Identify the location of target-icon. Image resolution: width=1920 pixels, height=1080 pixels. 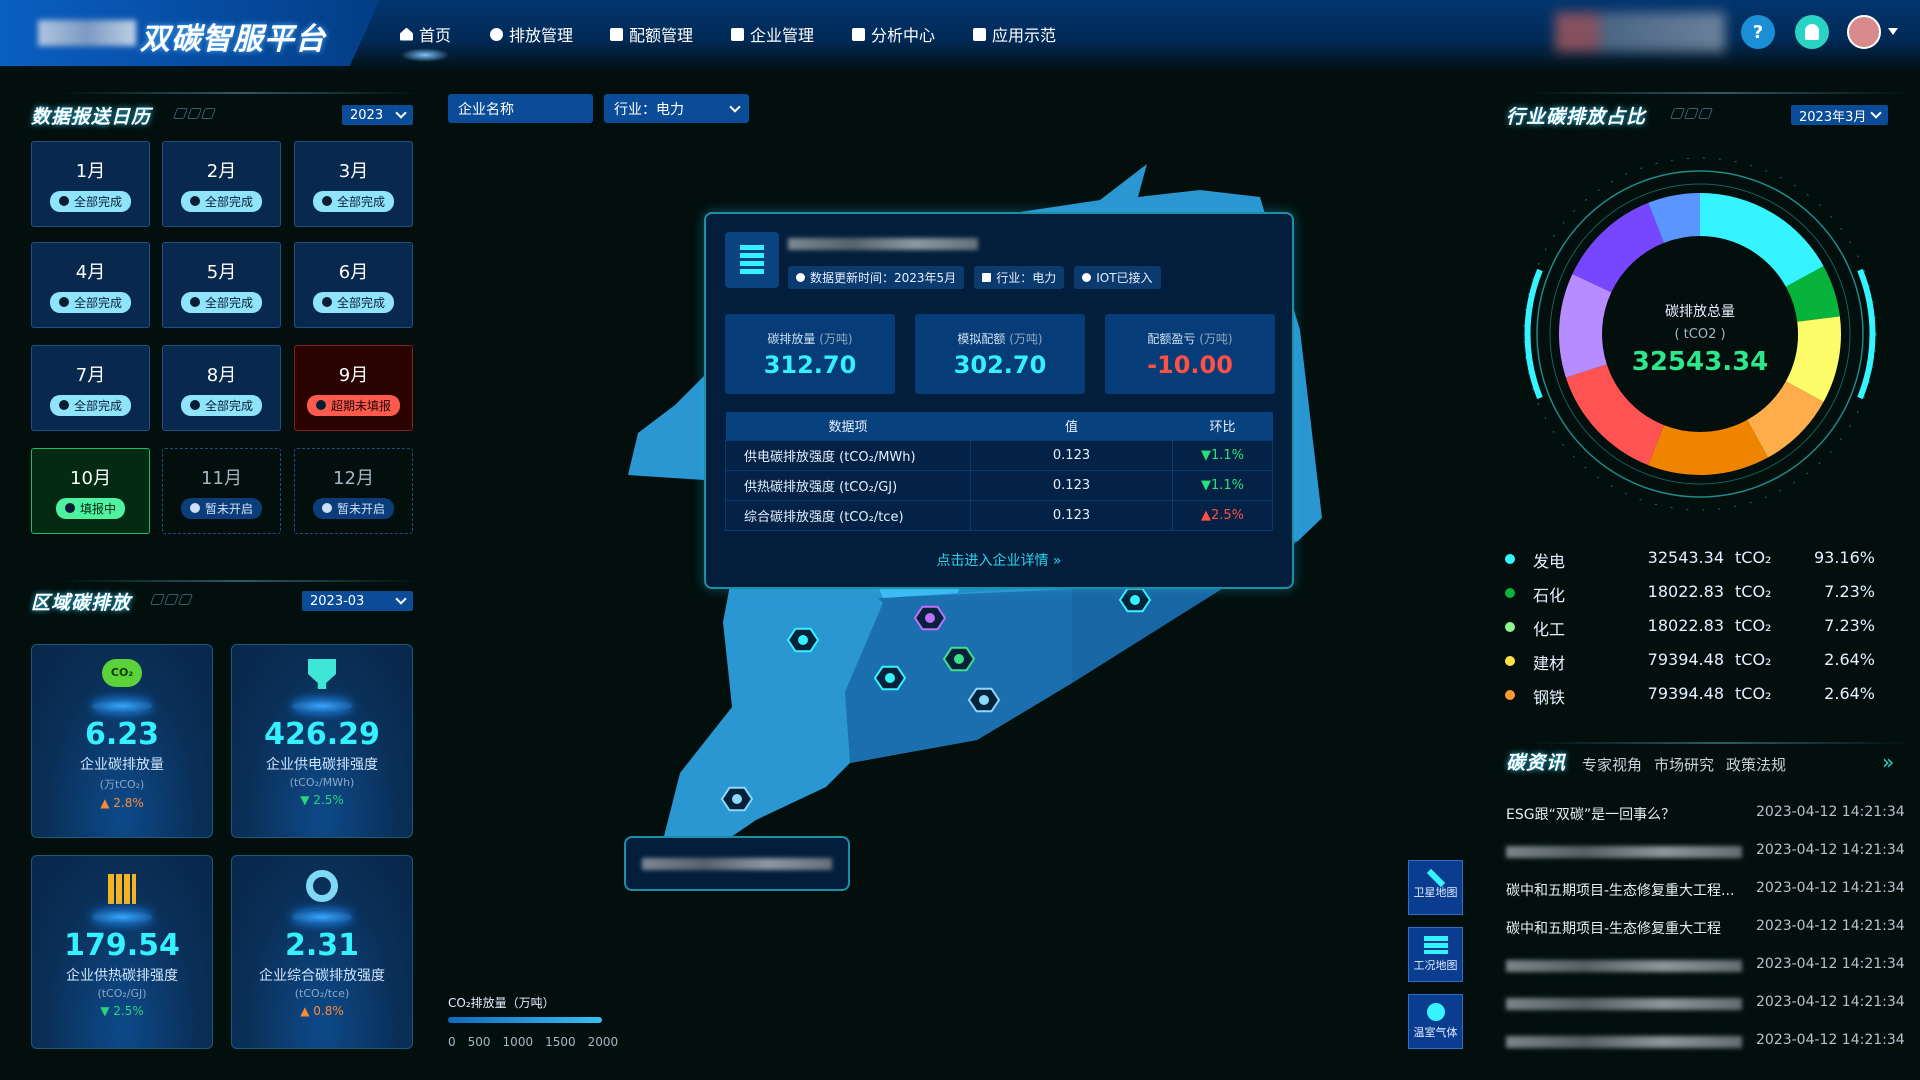
(322, 897).